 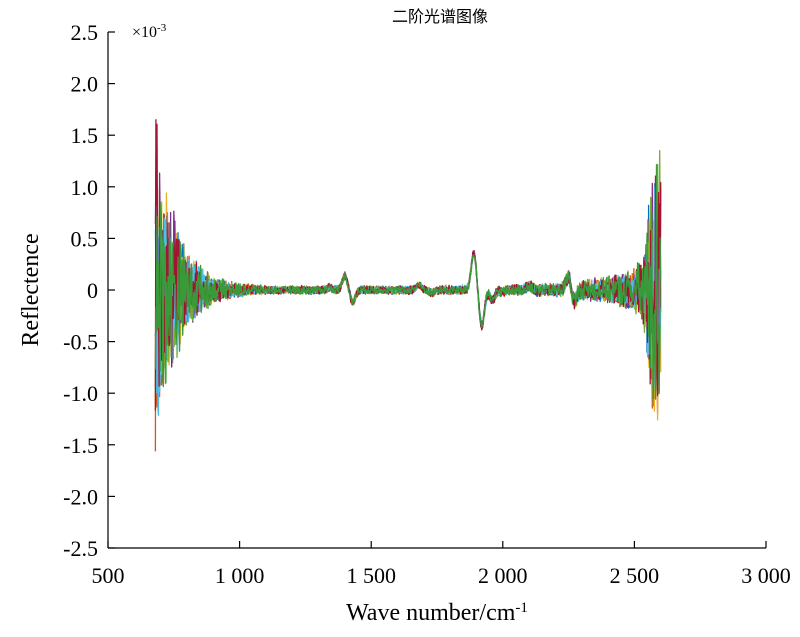 What do you see at coordinates (371, 575) in the screenshot?
I see `x-tick-label: 1 500` at bounding box center [371, 575].